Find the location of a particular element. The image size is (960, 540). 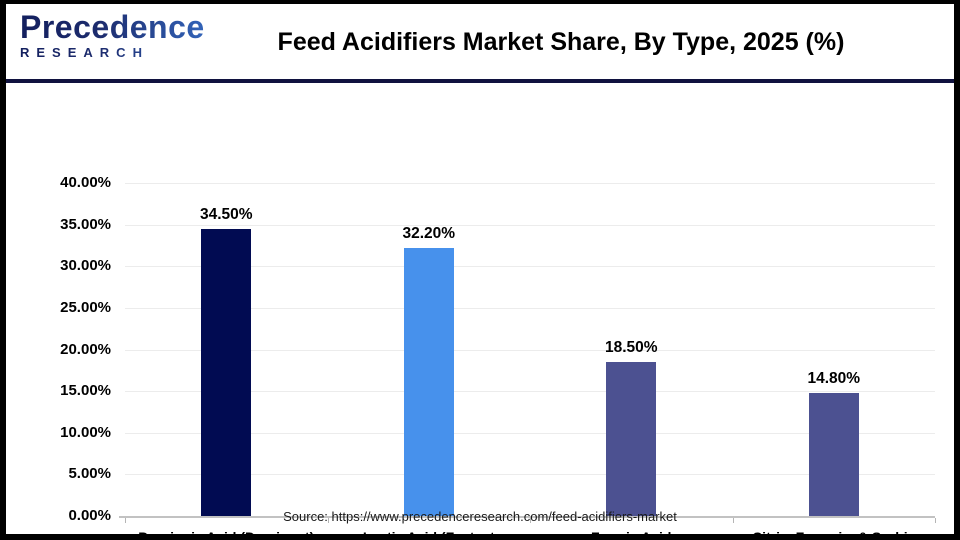

y-axis-tick-label: 40.00% is located at coordinates (85, 182).